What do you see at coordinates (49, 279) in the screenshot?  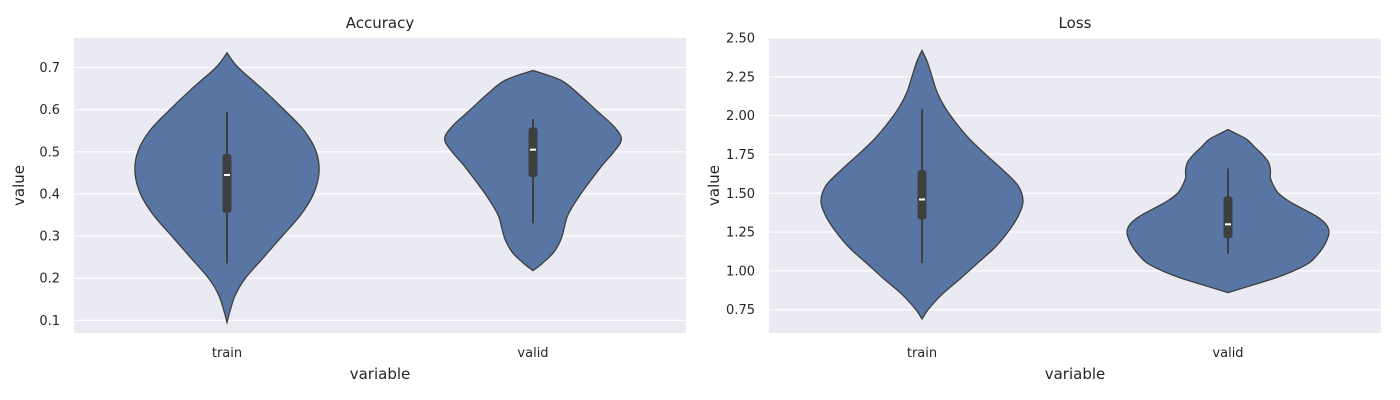 I see `y-tick-label: 0.2` at bounding box center [49, 279].